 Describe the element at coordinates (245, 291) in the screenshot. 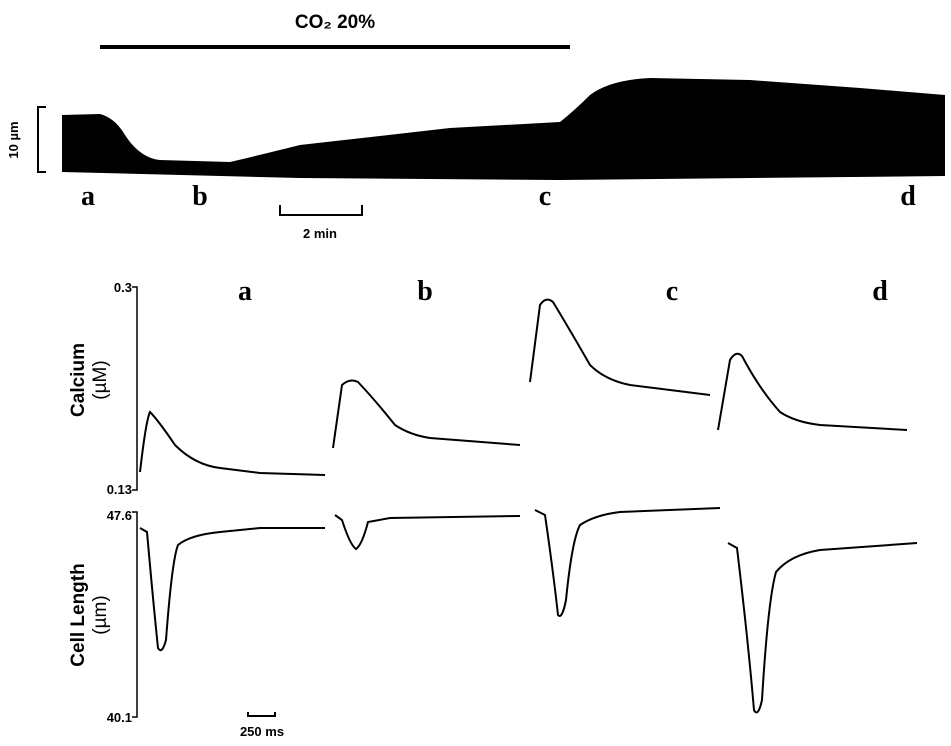

I see `panel-label: a` at that location.